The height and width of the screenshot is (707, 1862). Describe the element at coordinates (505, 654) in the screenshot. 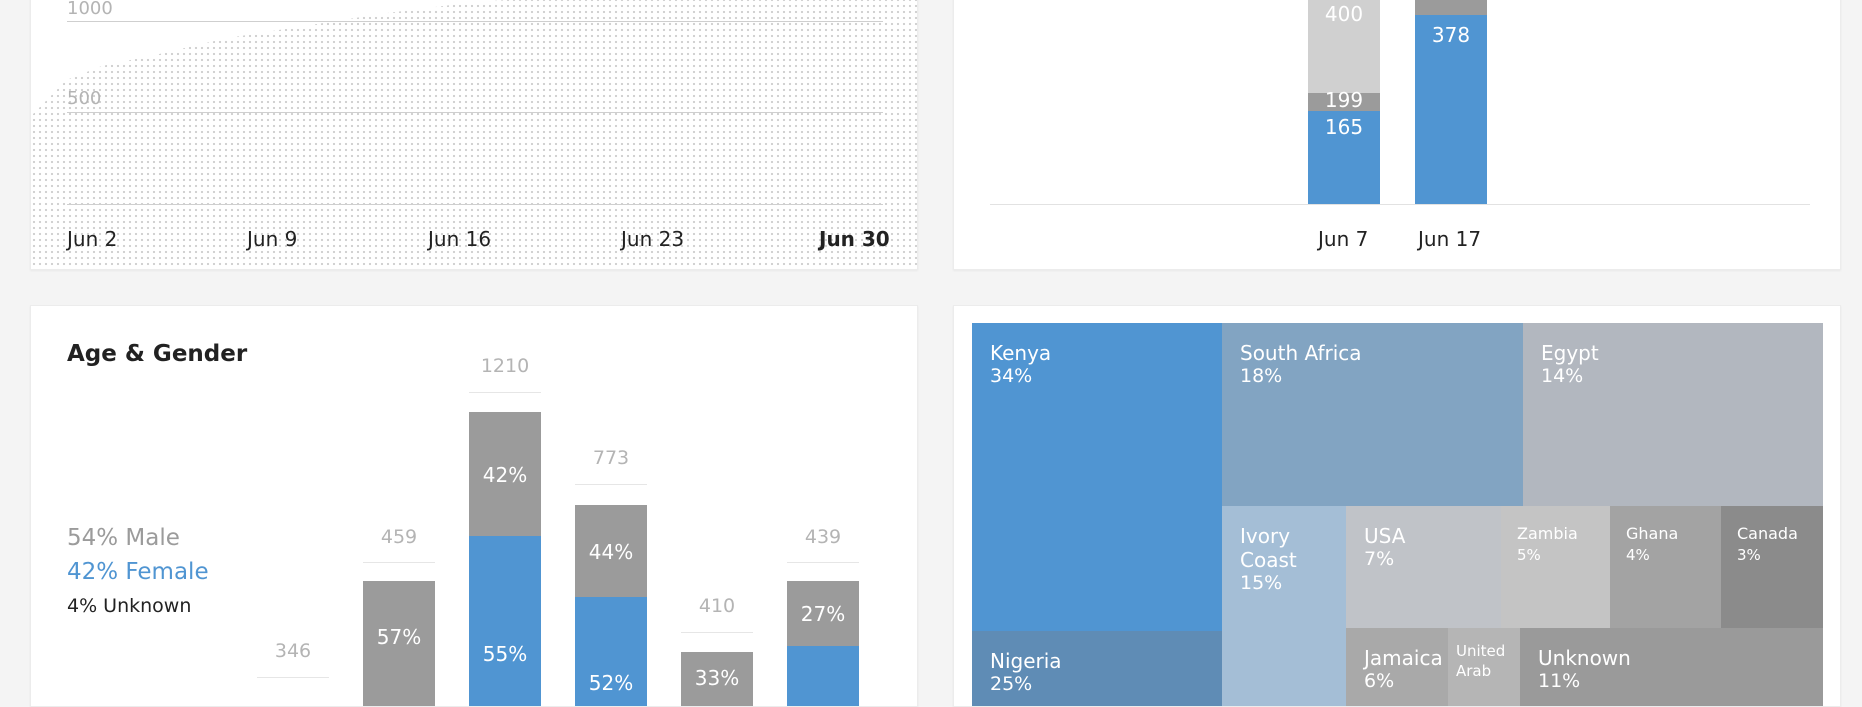

I see `bar-3-pct-bottom: 55%` at that location.